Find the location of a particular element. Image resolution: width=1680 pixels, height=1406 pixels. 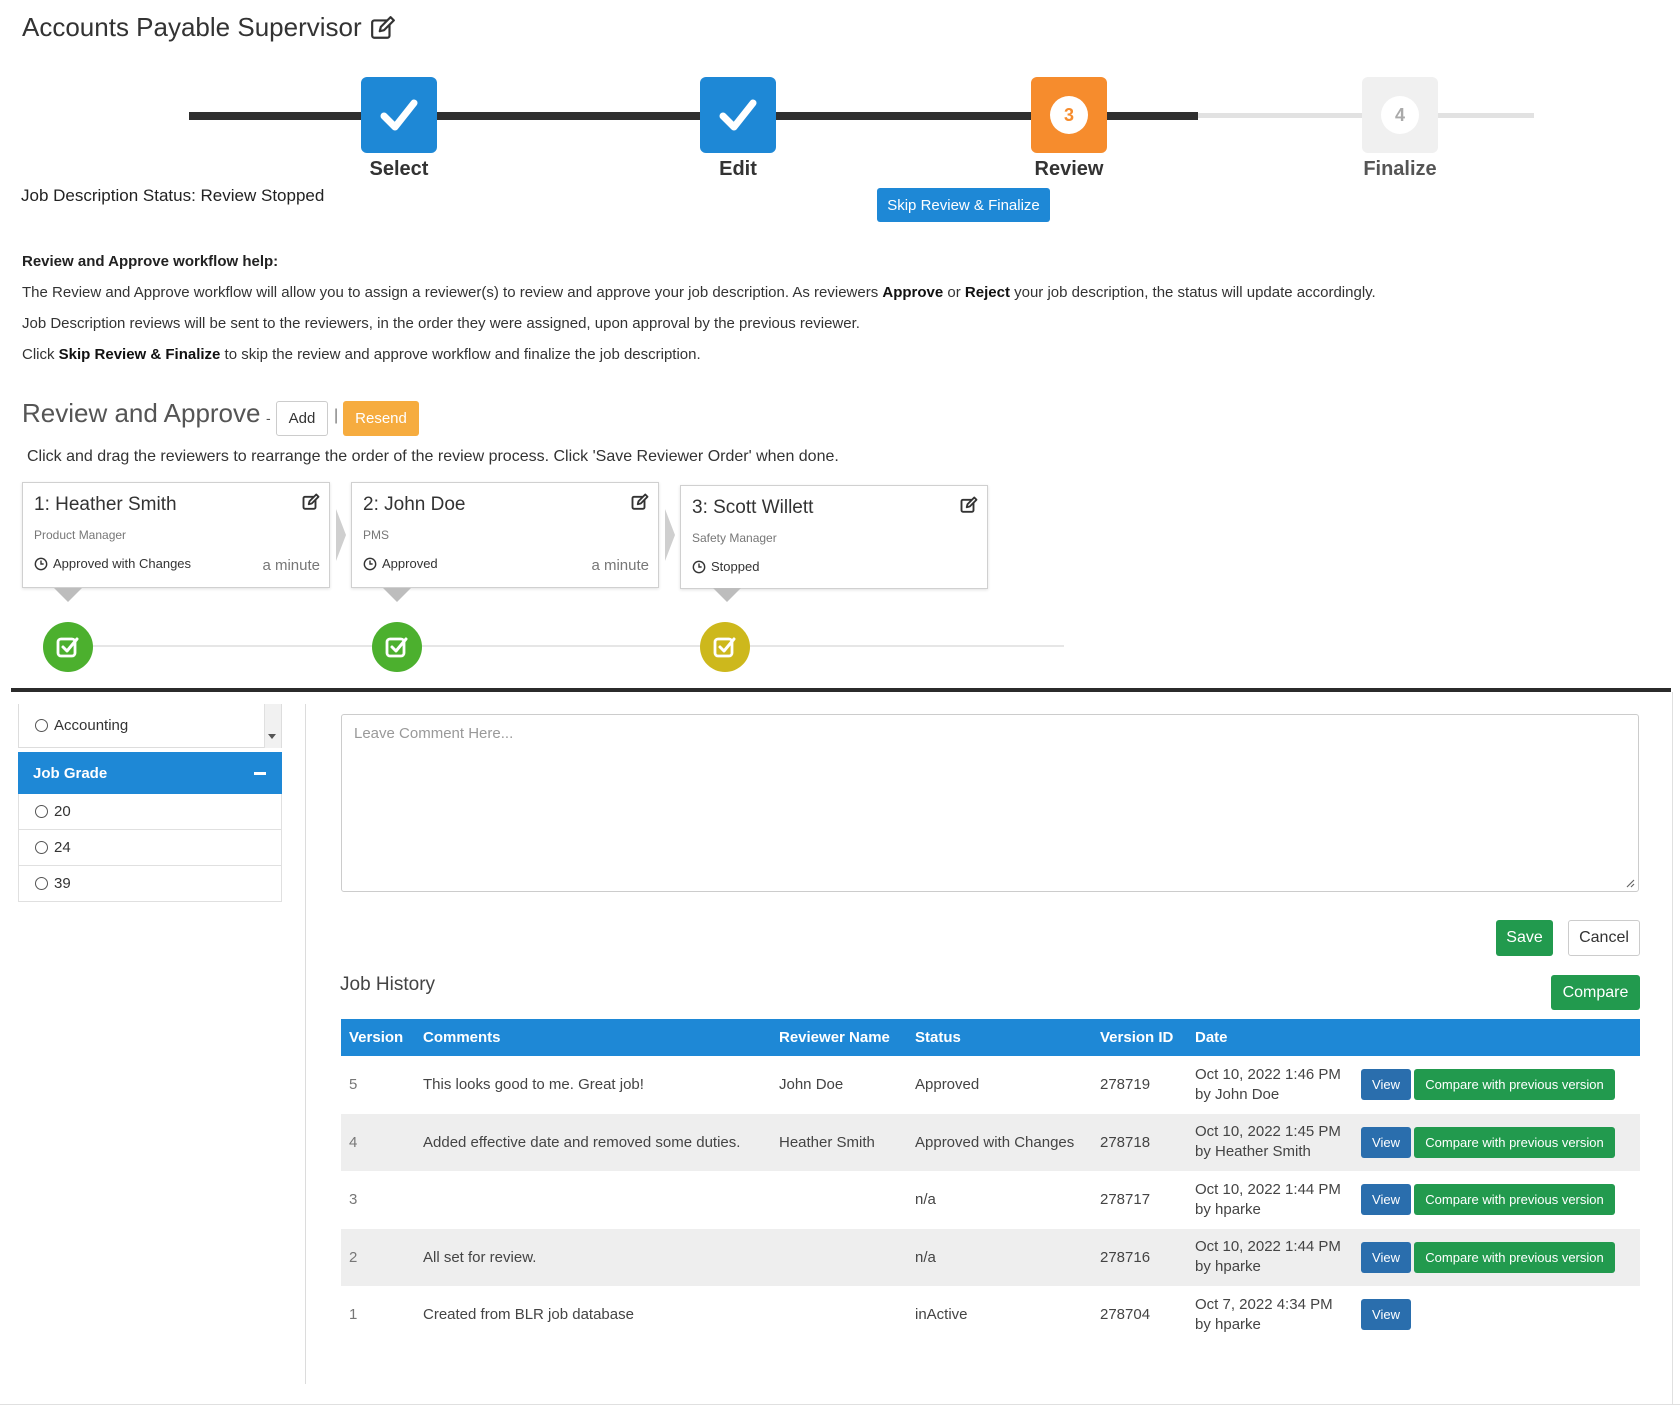

reviewer-status: Approved is located at coordinates (400, 563).